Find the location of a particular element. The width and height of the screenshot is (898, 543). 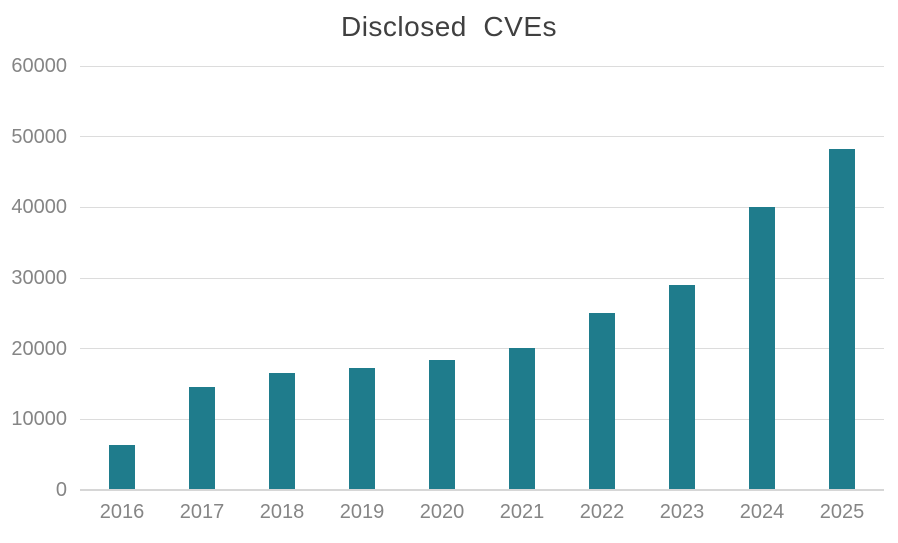

x-axis-line is located at coordinates (482, 490).